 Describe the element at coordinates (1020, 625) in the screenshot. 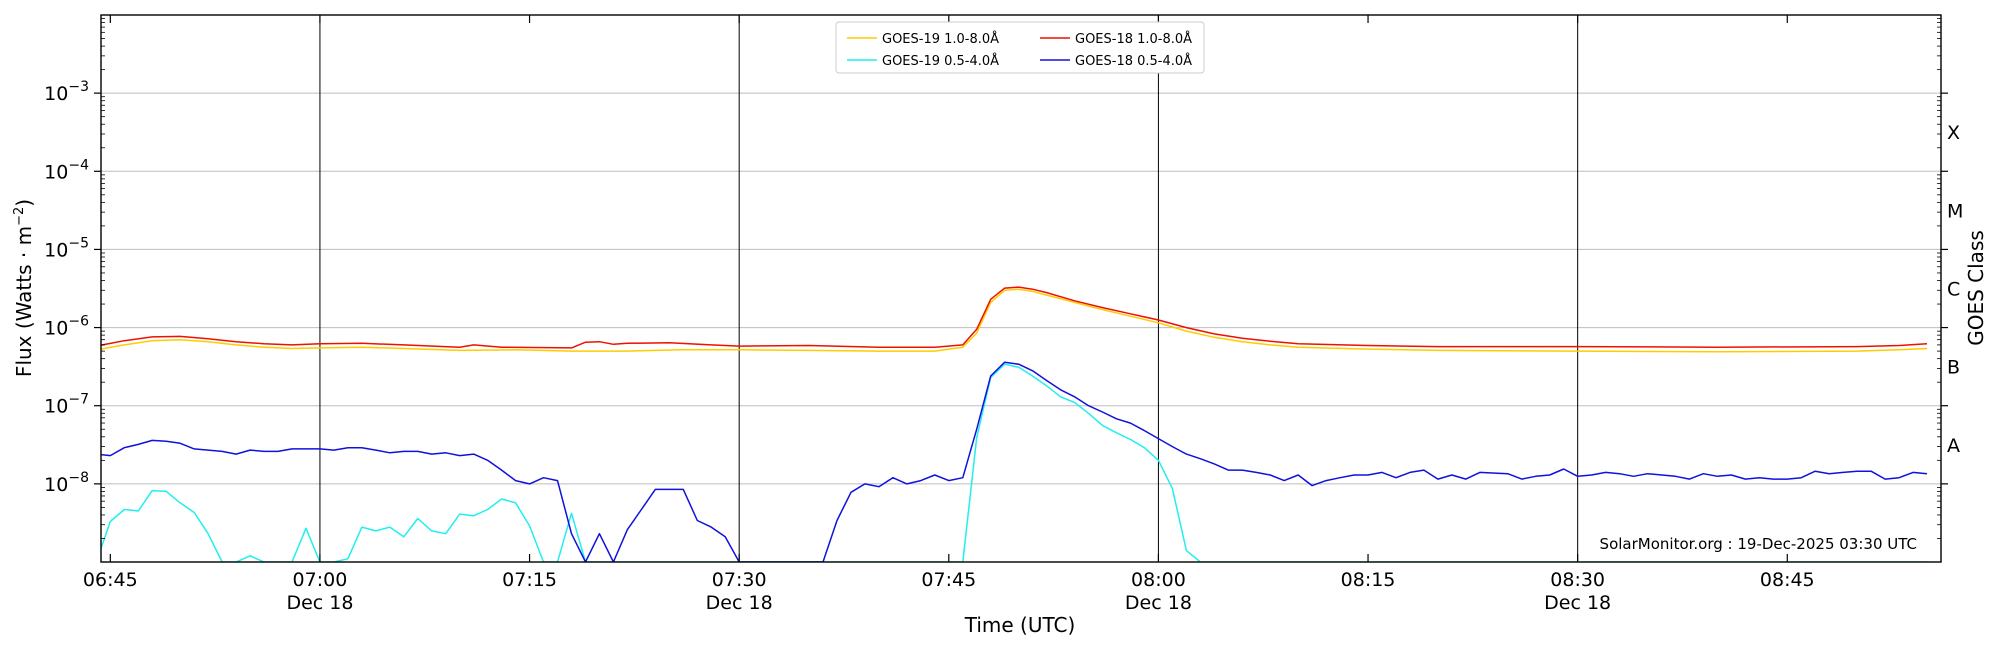

I see `x-axis-title: Time (UTC)` at that location.